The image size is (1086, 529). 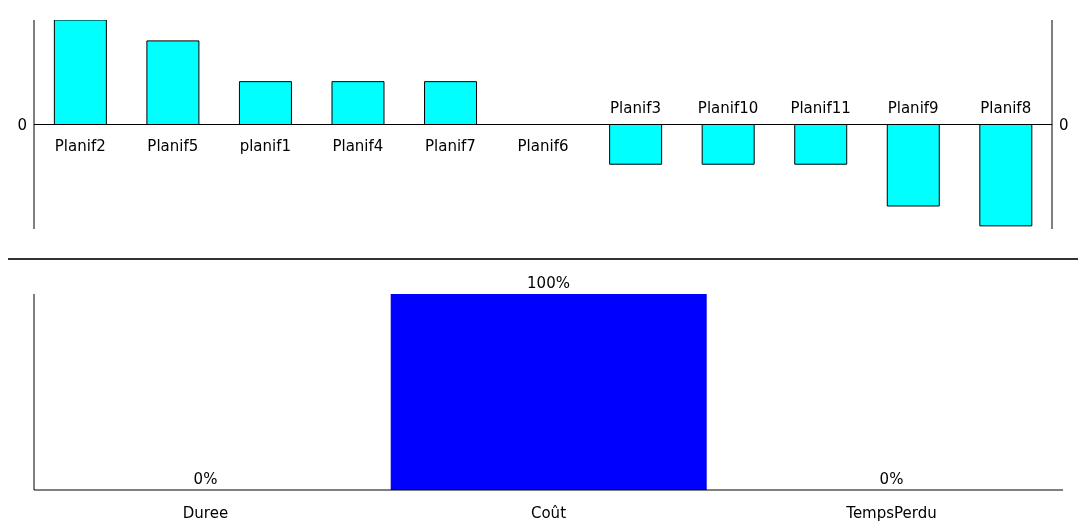 I want to click on x-tick-label: Planif5, so click(x=173, y=146).